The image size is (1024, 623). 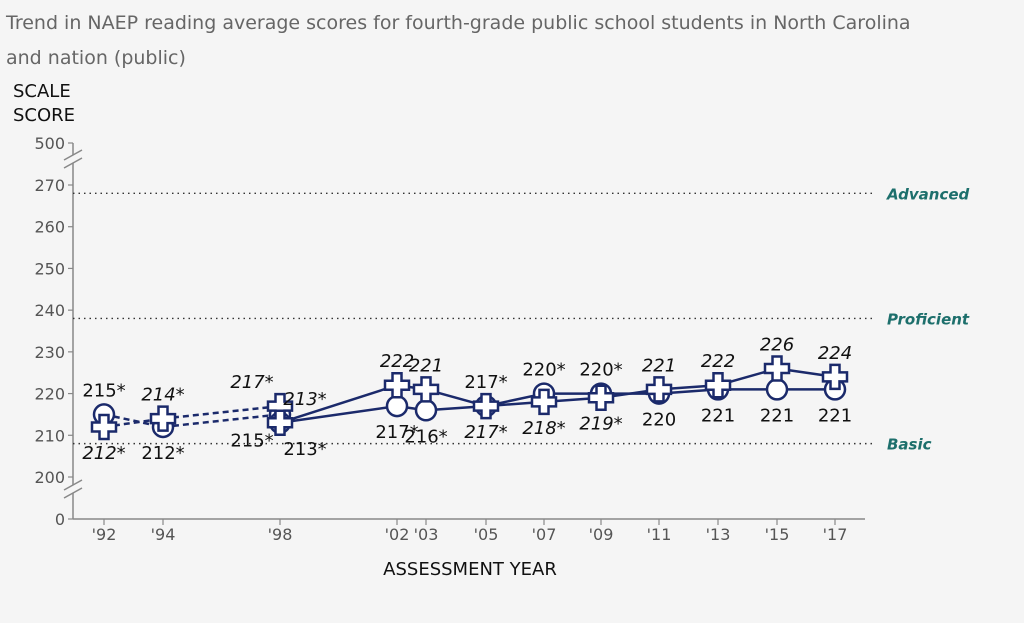 What do you see at coordinates (49, 185) in the screenshot?
I see `y-tick-label: 270` at bounding box center [49, 185].